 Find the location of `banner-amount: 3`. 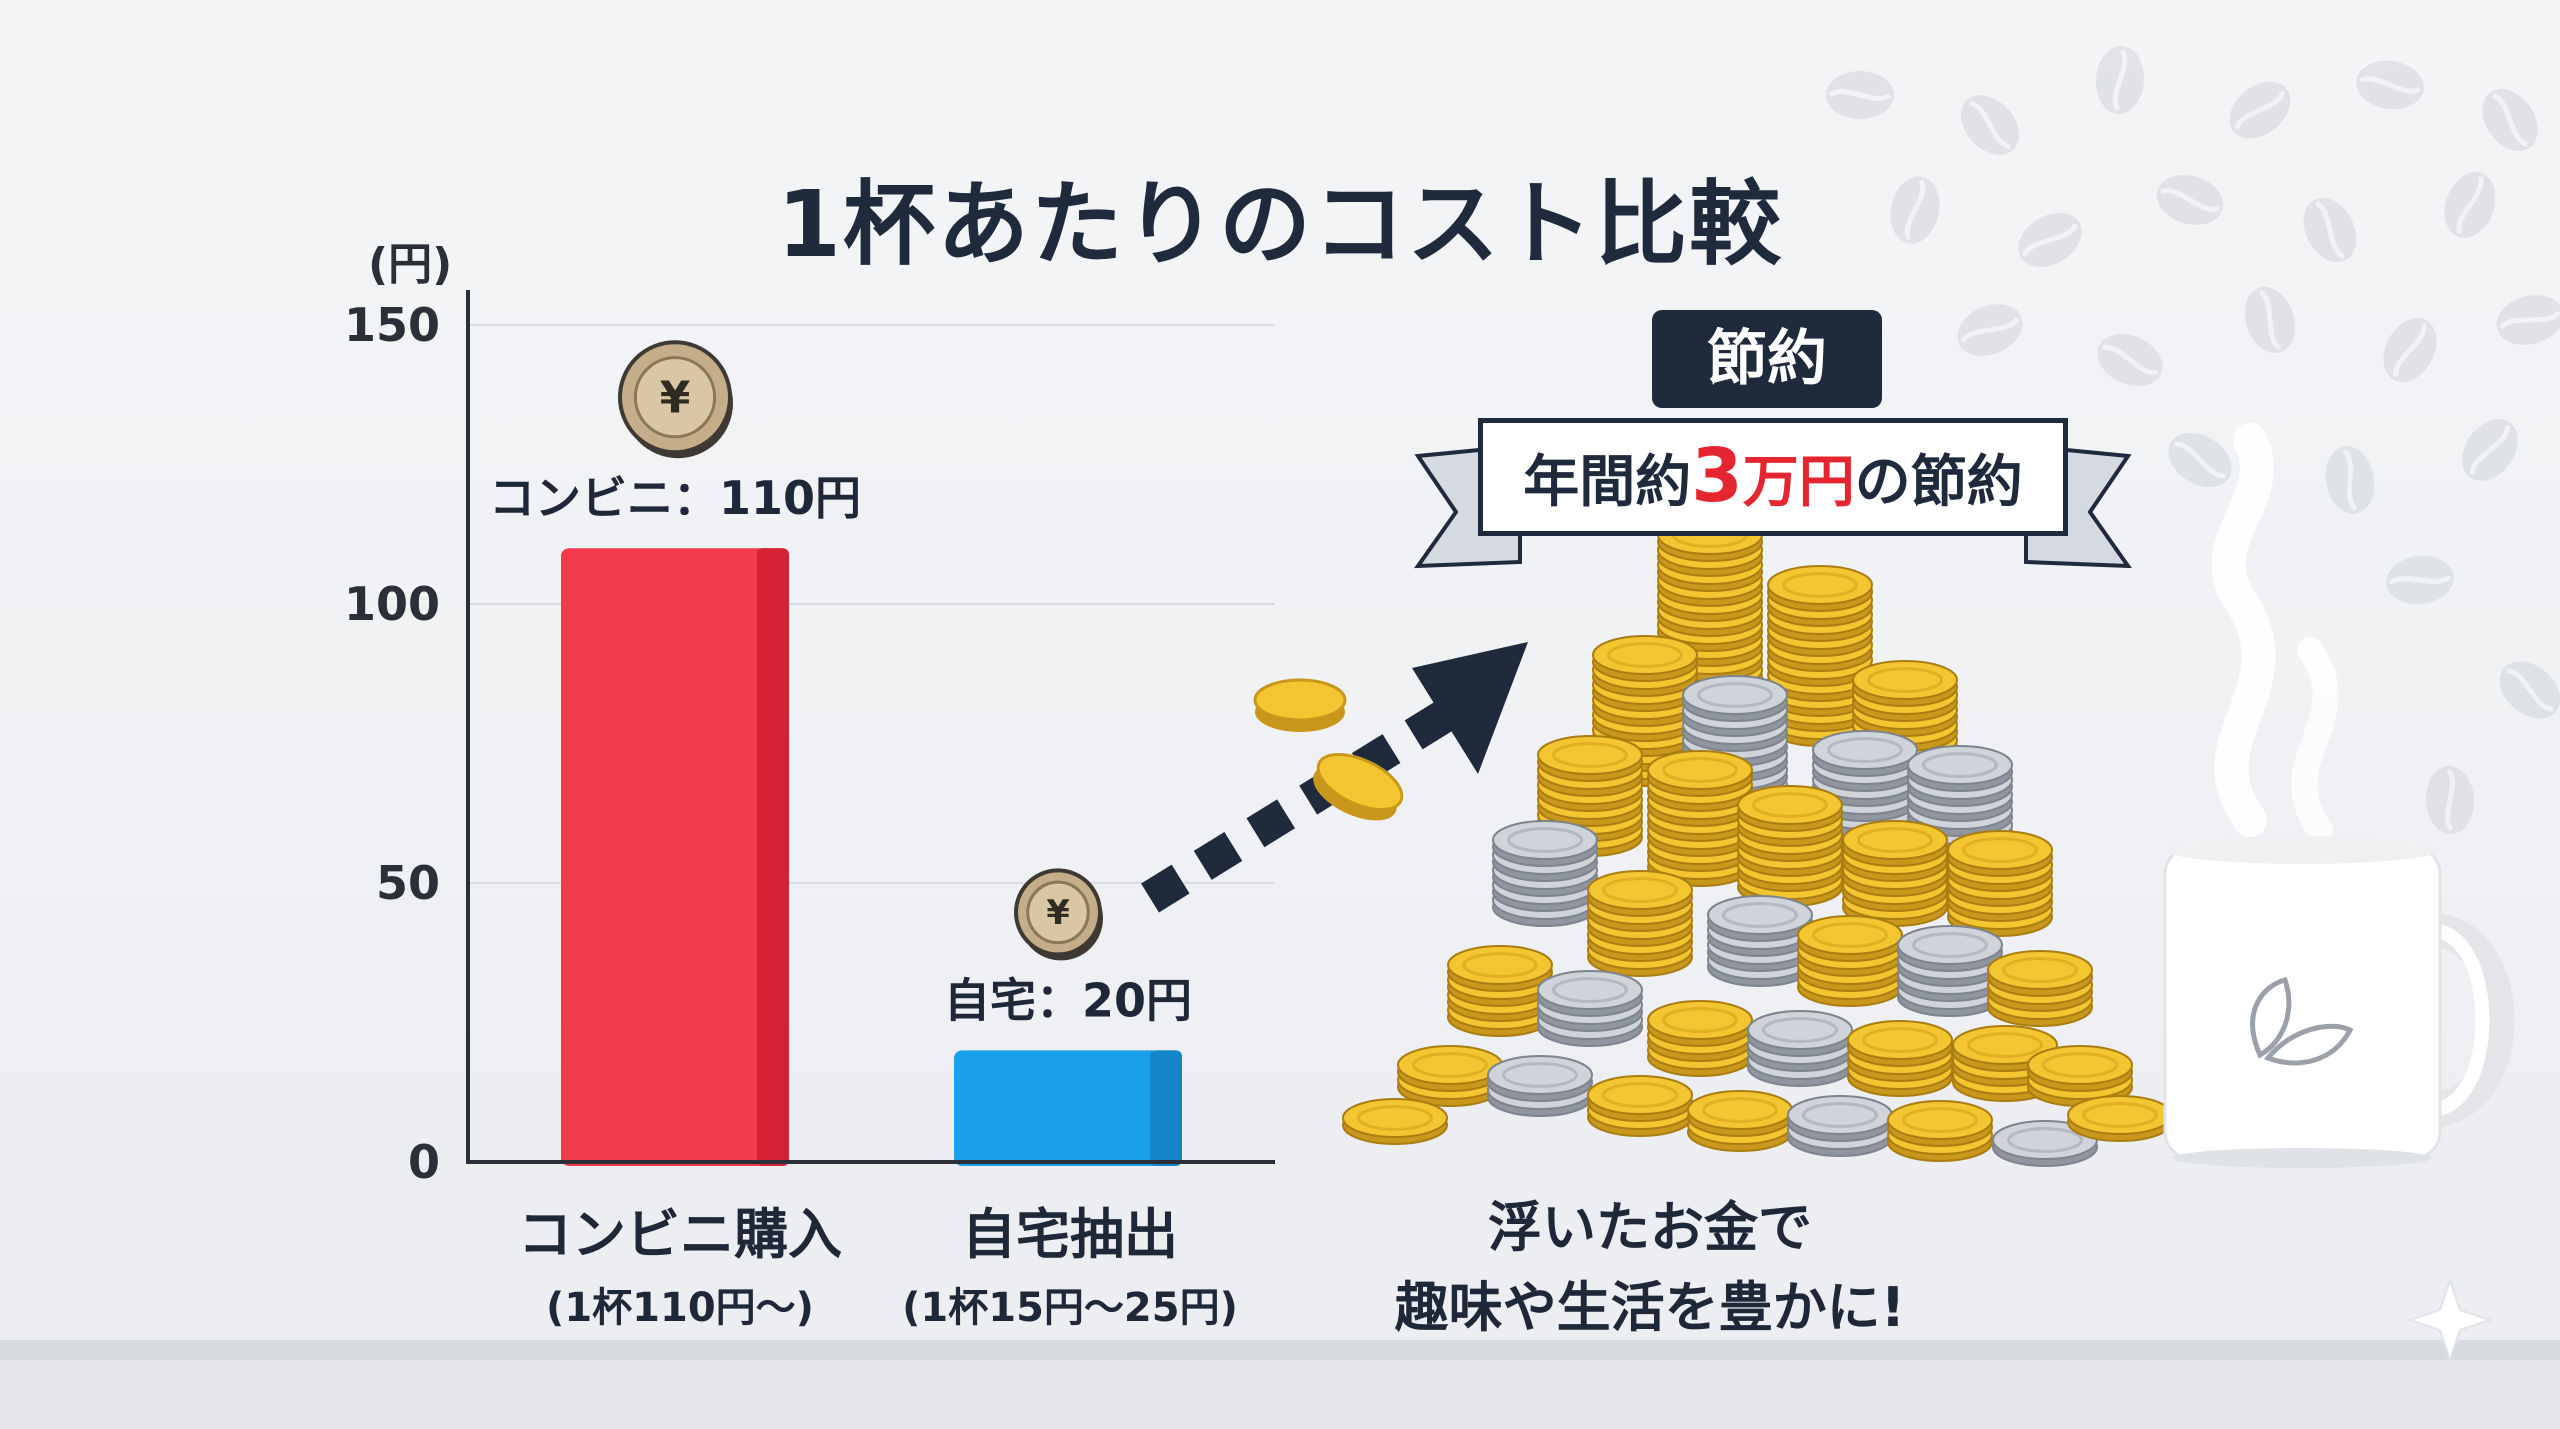

banner-amount: 3 is located at coordinates (1717, 476).